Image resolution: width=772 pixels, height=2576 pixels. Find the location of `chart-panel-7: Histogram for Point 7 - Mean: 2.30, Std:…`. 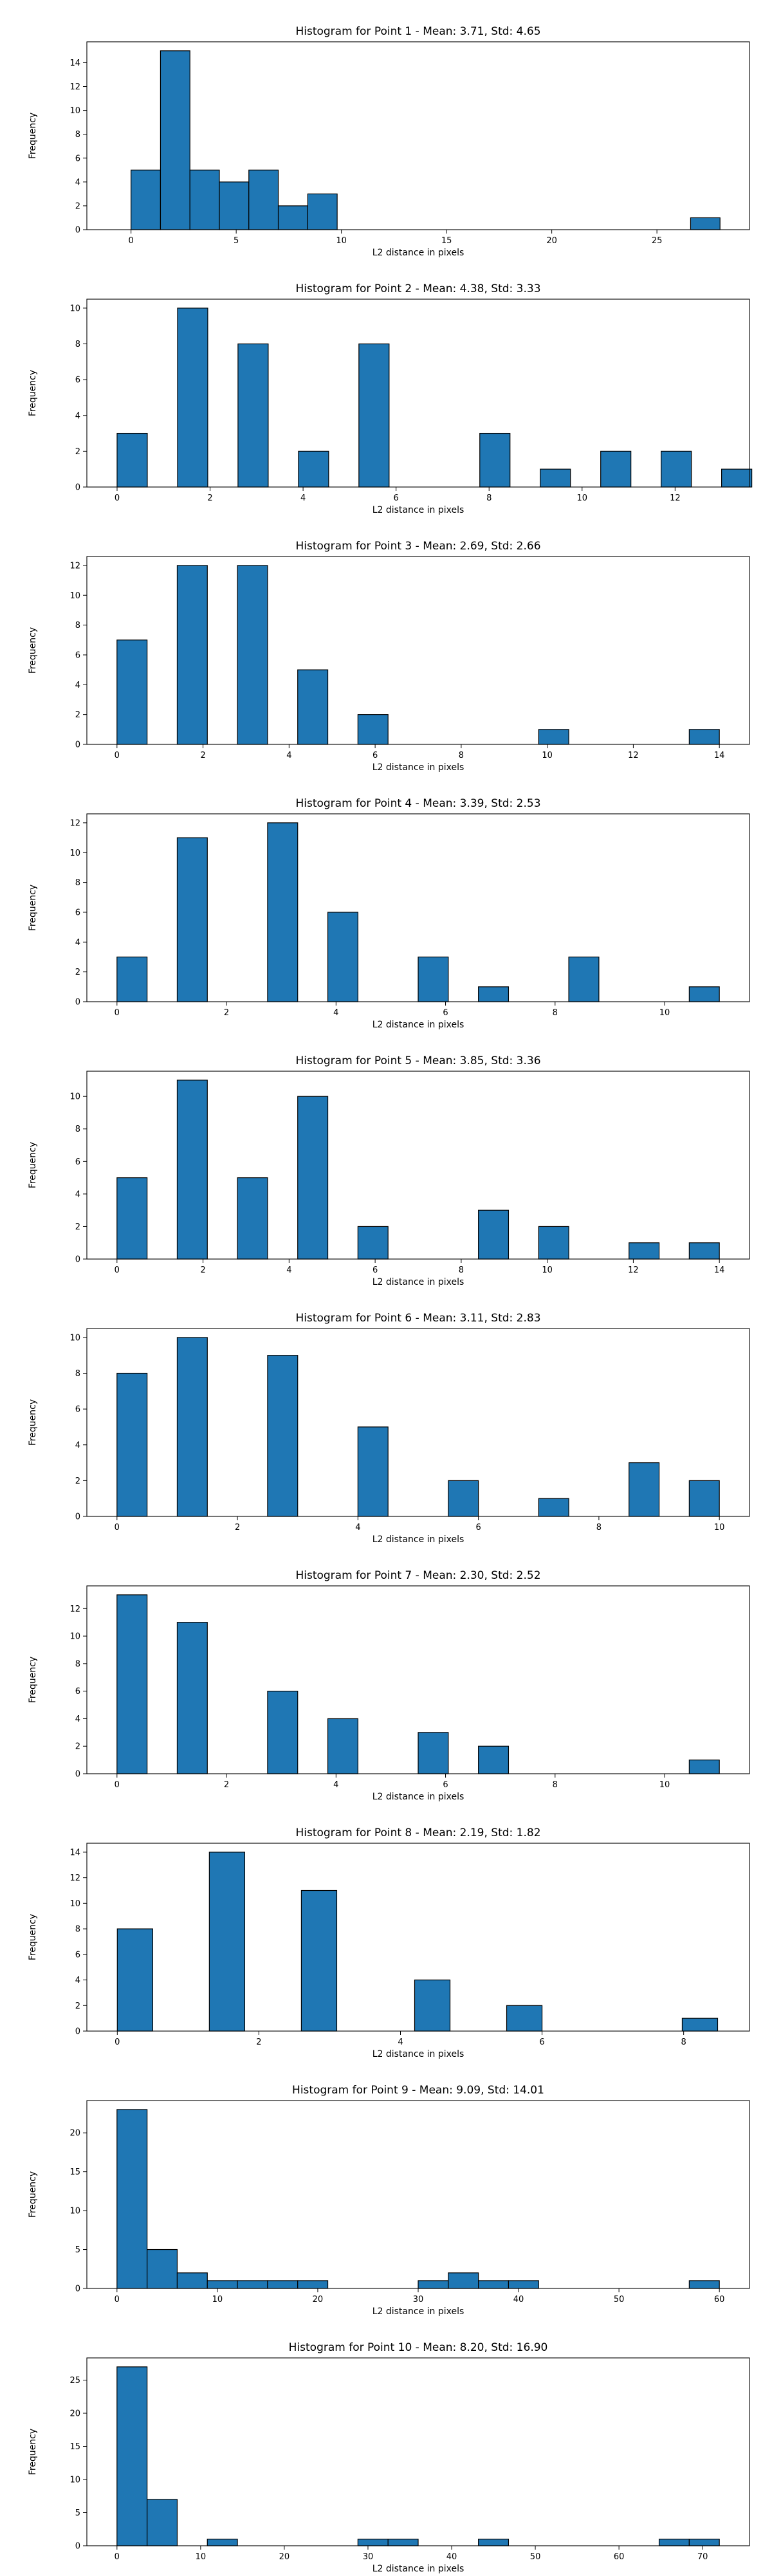

chart-panel-7: Histogram for Point 7 - Mean: 2.30, Std:… is located at coordinates (389, 1685).